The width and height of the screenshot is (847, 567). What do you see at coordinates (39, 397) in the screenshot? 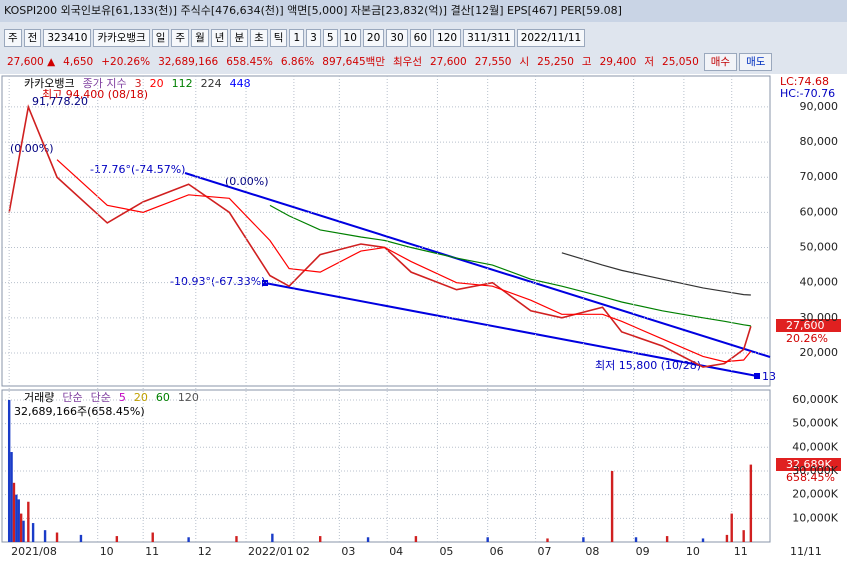
I see `legend-item: 거래량` at bounding box center [39, 397].